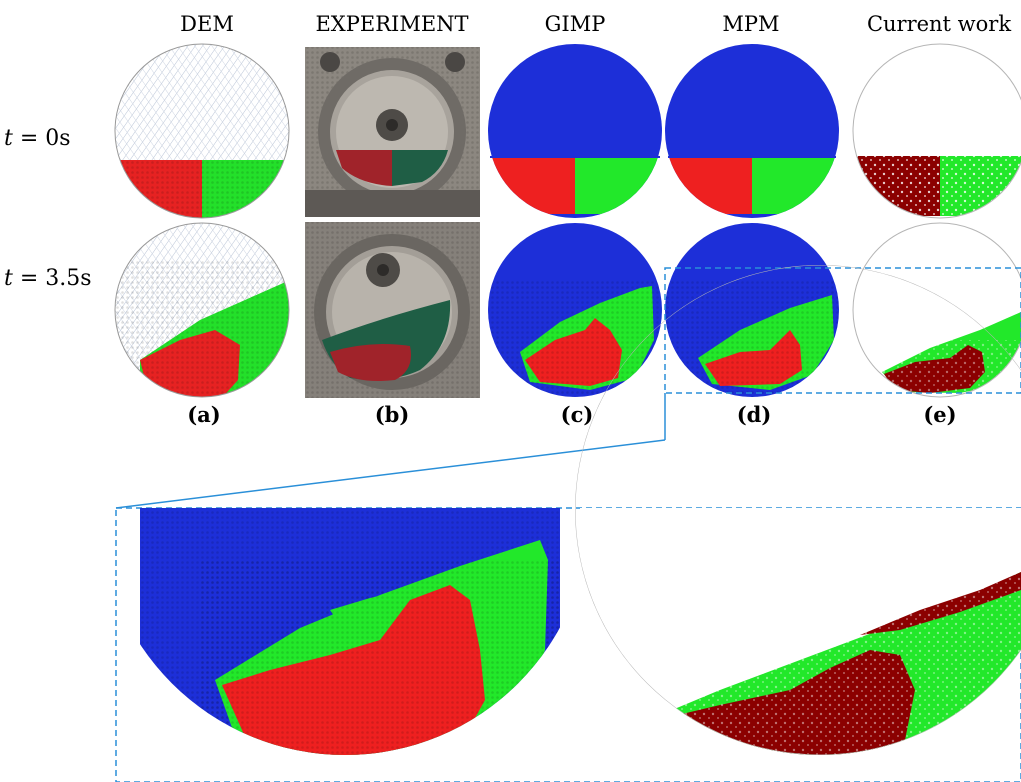 This screenshot has width=1021, height=782. Describe the element at coordinates (940, 414) in the screenshot. I see `label-e: (e)` at that location.